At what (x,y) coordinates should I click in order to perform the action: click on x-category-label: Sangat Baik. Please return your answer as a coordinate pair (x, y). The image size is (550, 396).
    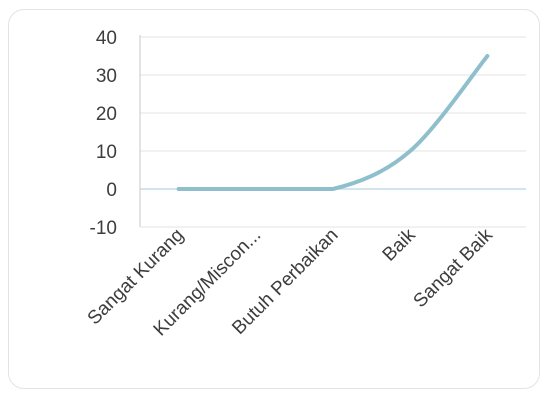
    Looking at the image, I should click on (454, 268).